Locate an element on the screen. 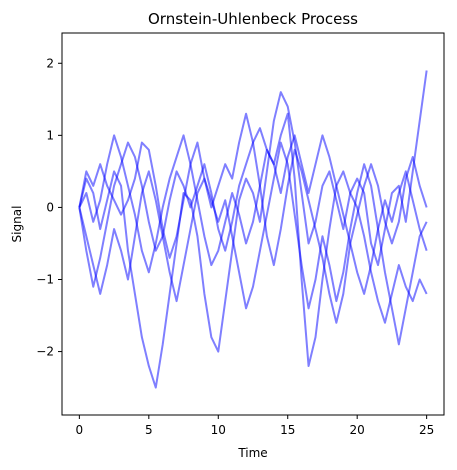 The height and width of the screenshot is (470, 457). y-tick-label: −1 is located at coordinates (45, 279).